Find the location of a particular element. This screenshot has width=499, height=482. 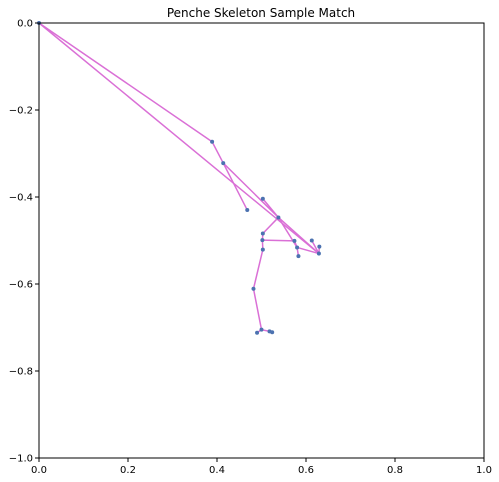

x-tick-label: 0.8 is located at coordinates (395, 470).